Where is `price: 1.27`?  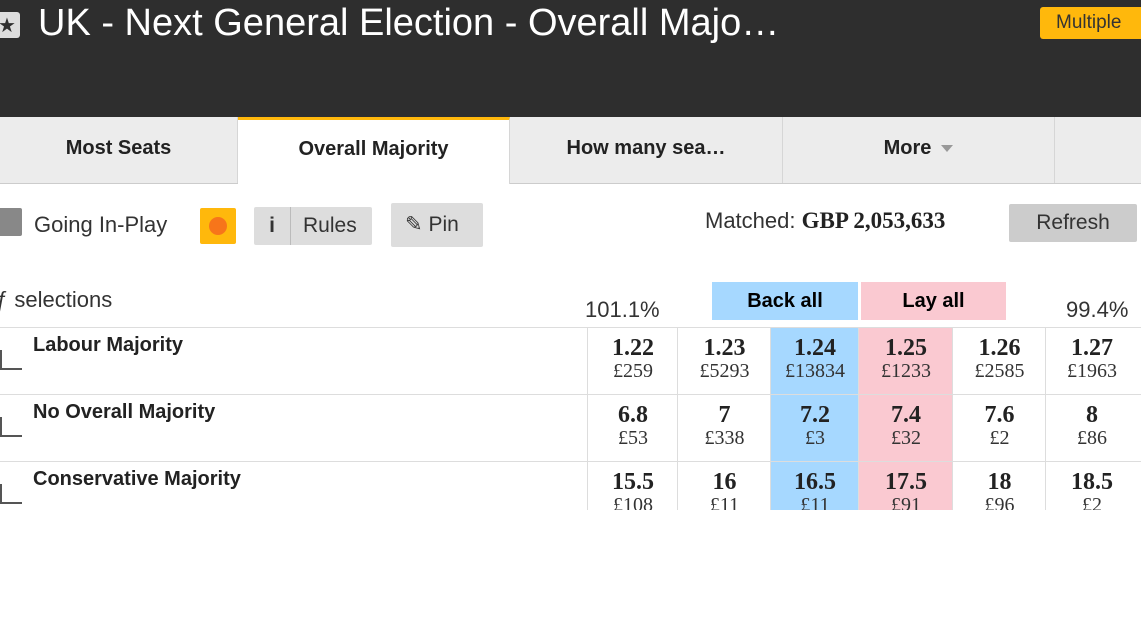
price: 1.27 is located at coordinates (1092, 348).